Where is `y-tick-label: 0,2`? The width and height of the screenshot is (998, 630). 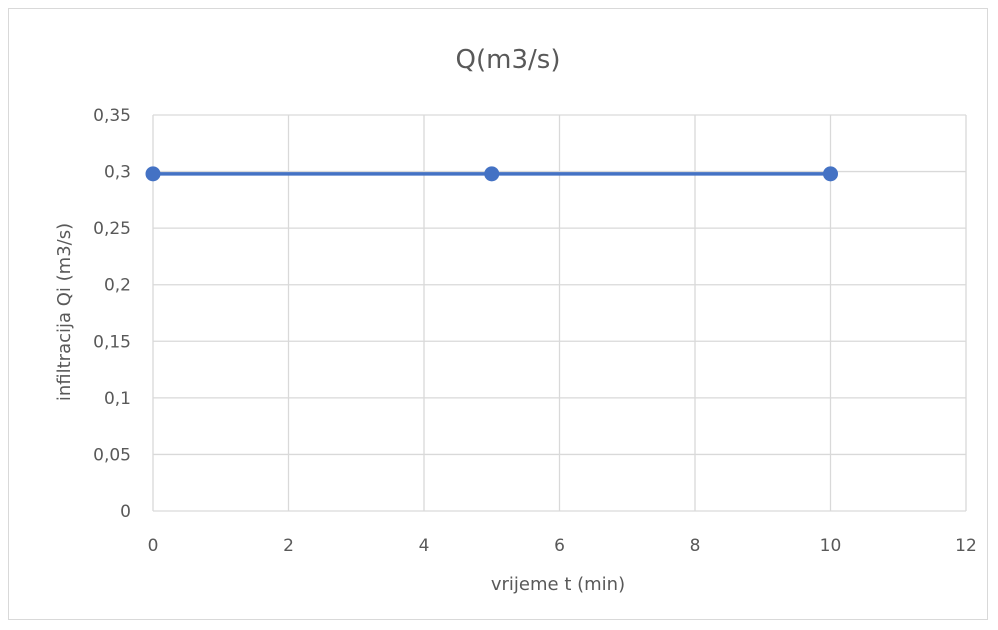
y-tick-label: 0,2 is located at coordinates (117, 286).